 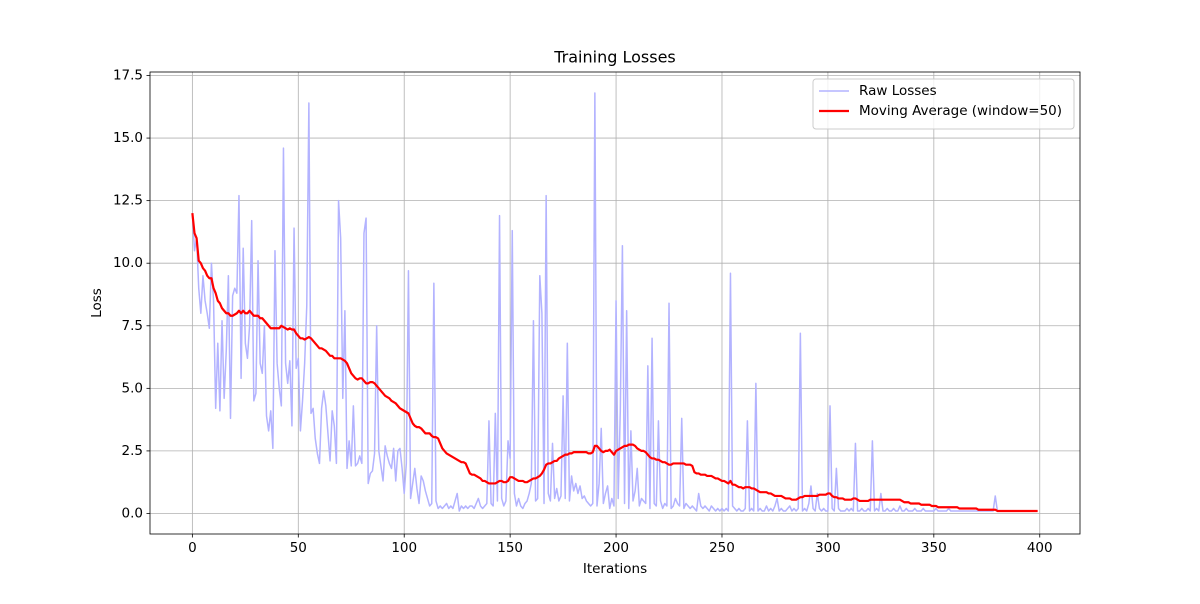 I want to click on legend-label: Moving Average (window=50), so click(x=960, y=111).